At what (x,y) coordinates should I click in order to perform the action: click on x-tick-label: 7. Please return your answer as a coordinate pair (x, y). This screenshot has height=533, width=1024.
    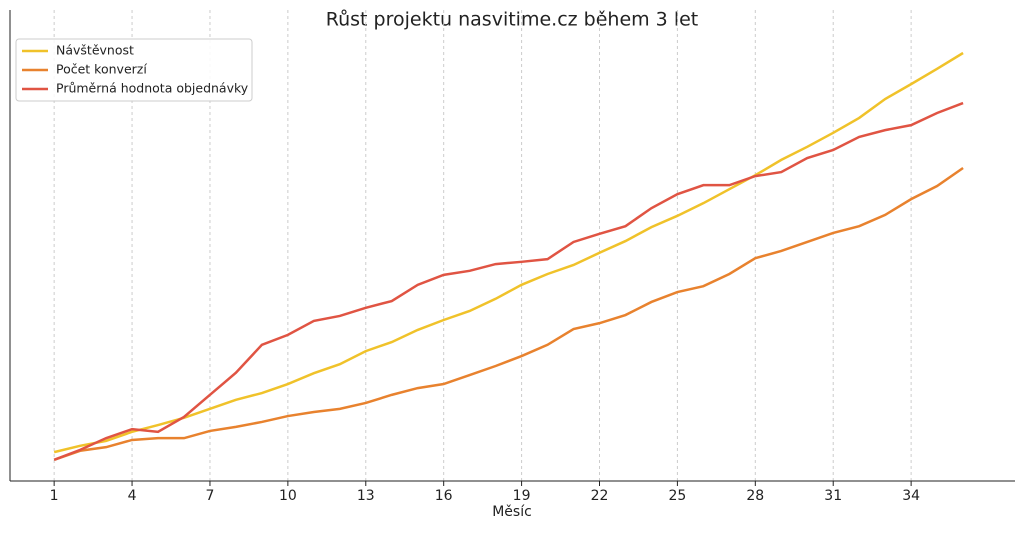
    Looking at the image, I should click on (210, 496).